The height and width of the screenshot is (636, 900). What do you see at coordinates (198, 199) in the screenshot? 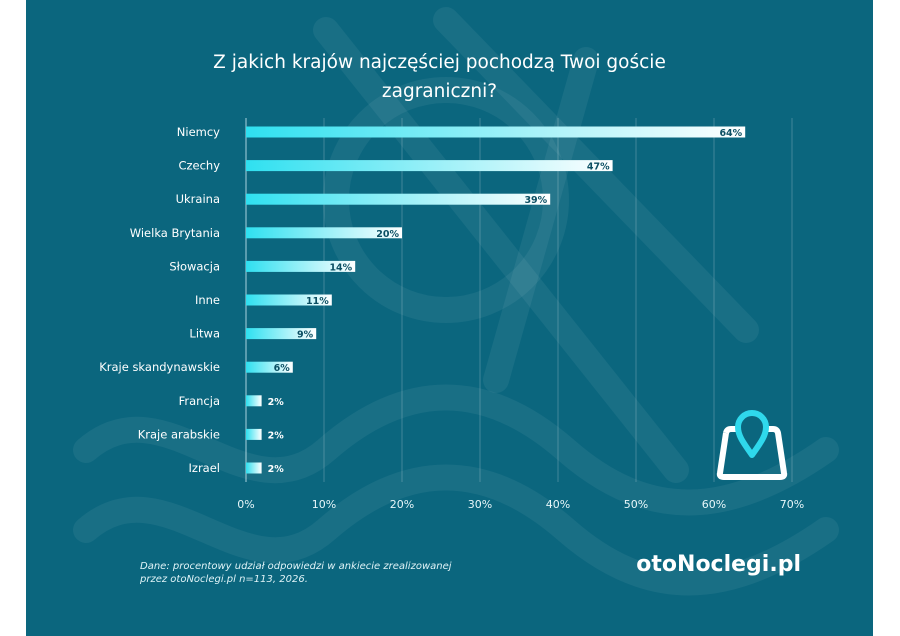
I see `category-label: Ukraina` at bounding box center [198, 199].